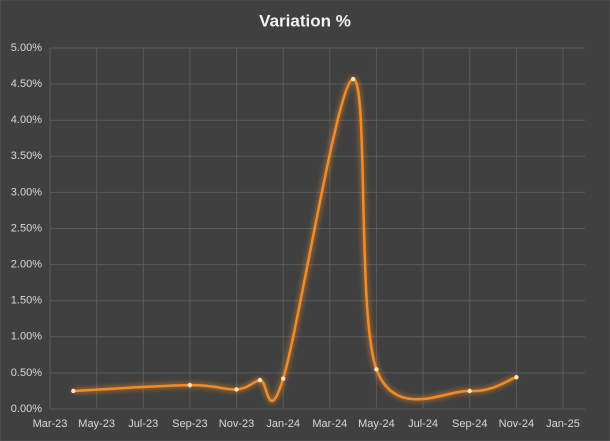 This screenshot has height=441, width=610. I want to click on x-tick-label: May-24, so click(376, 424).